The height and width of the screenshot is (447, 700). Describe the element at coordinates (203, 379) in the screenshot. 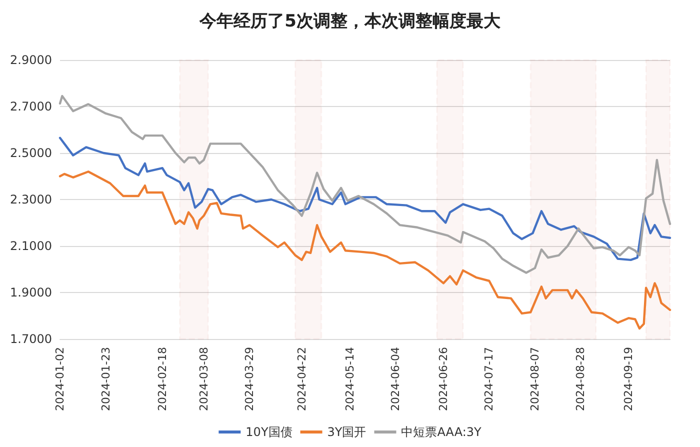

I see `x-tick-label: 2024-03-08` at that location.